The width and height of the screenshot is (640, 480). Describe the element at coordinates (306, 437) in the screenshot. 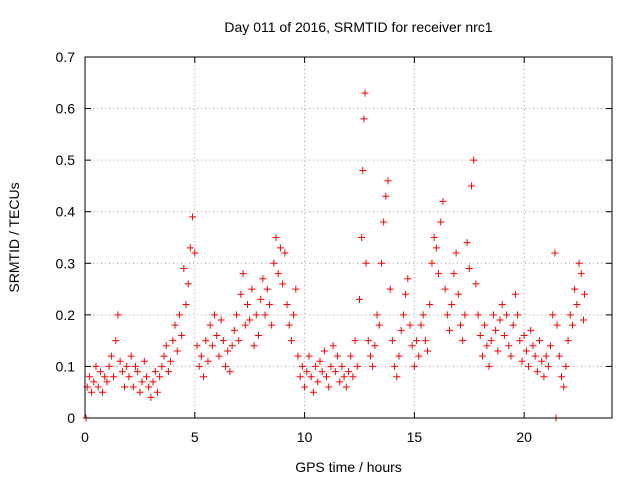

I see `x-tick-labels: 0 5 10 15 20` at that location.